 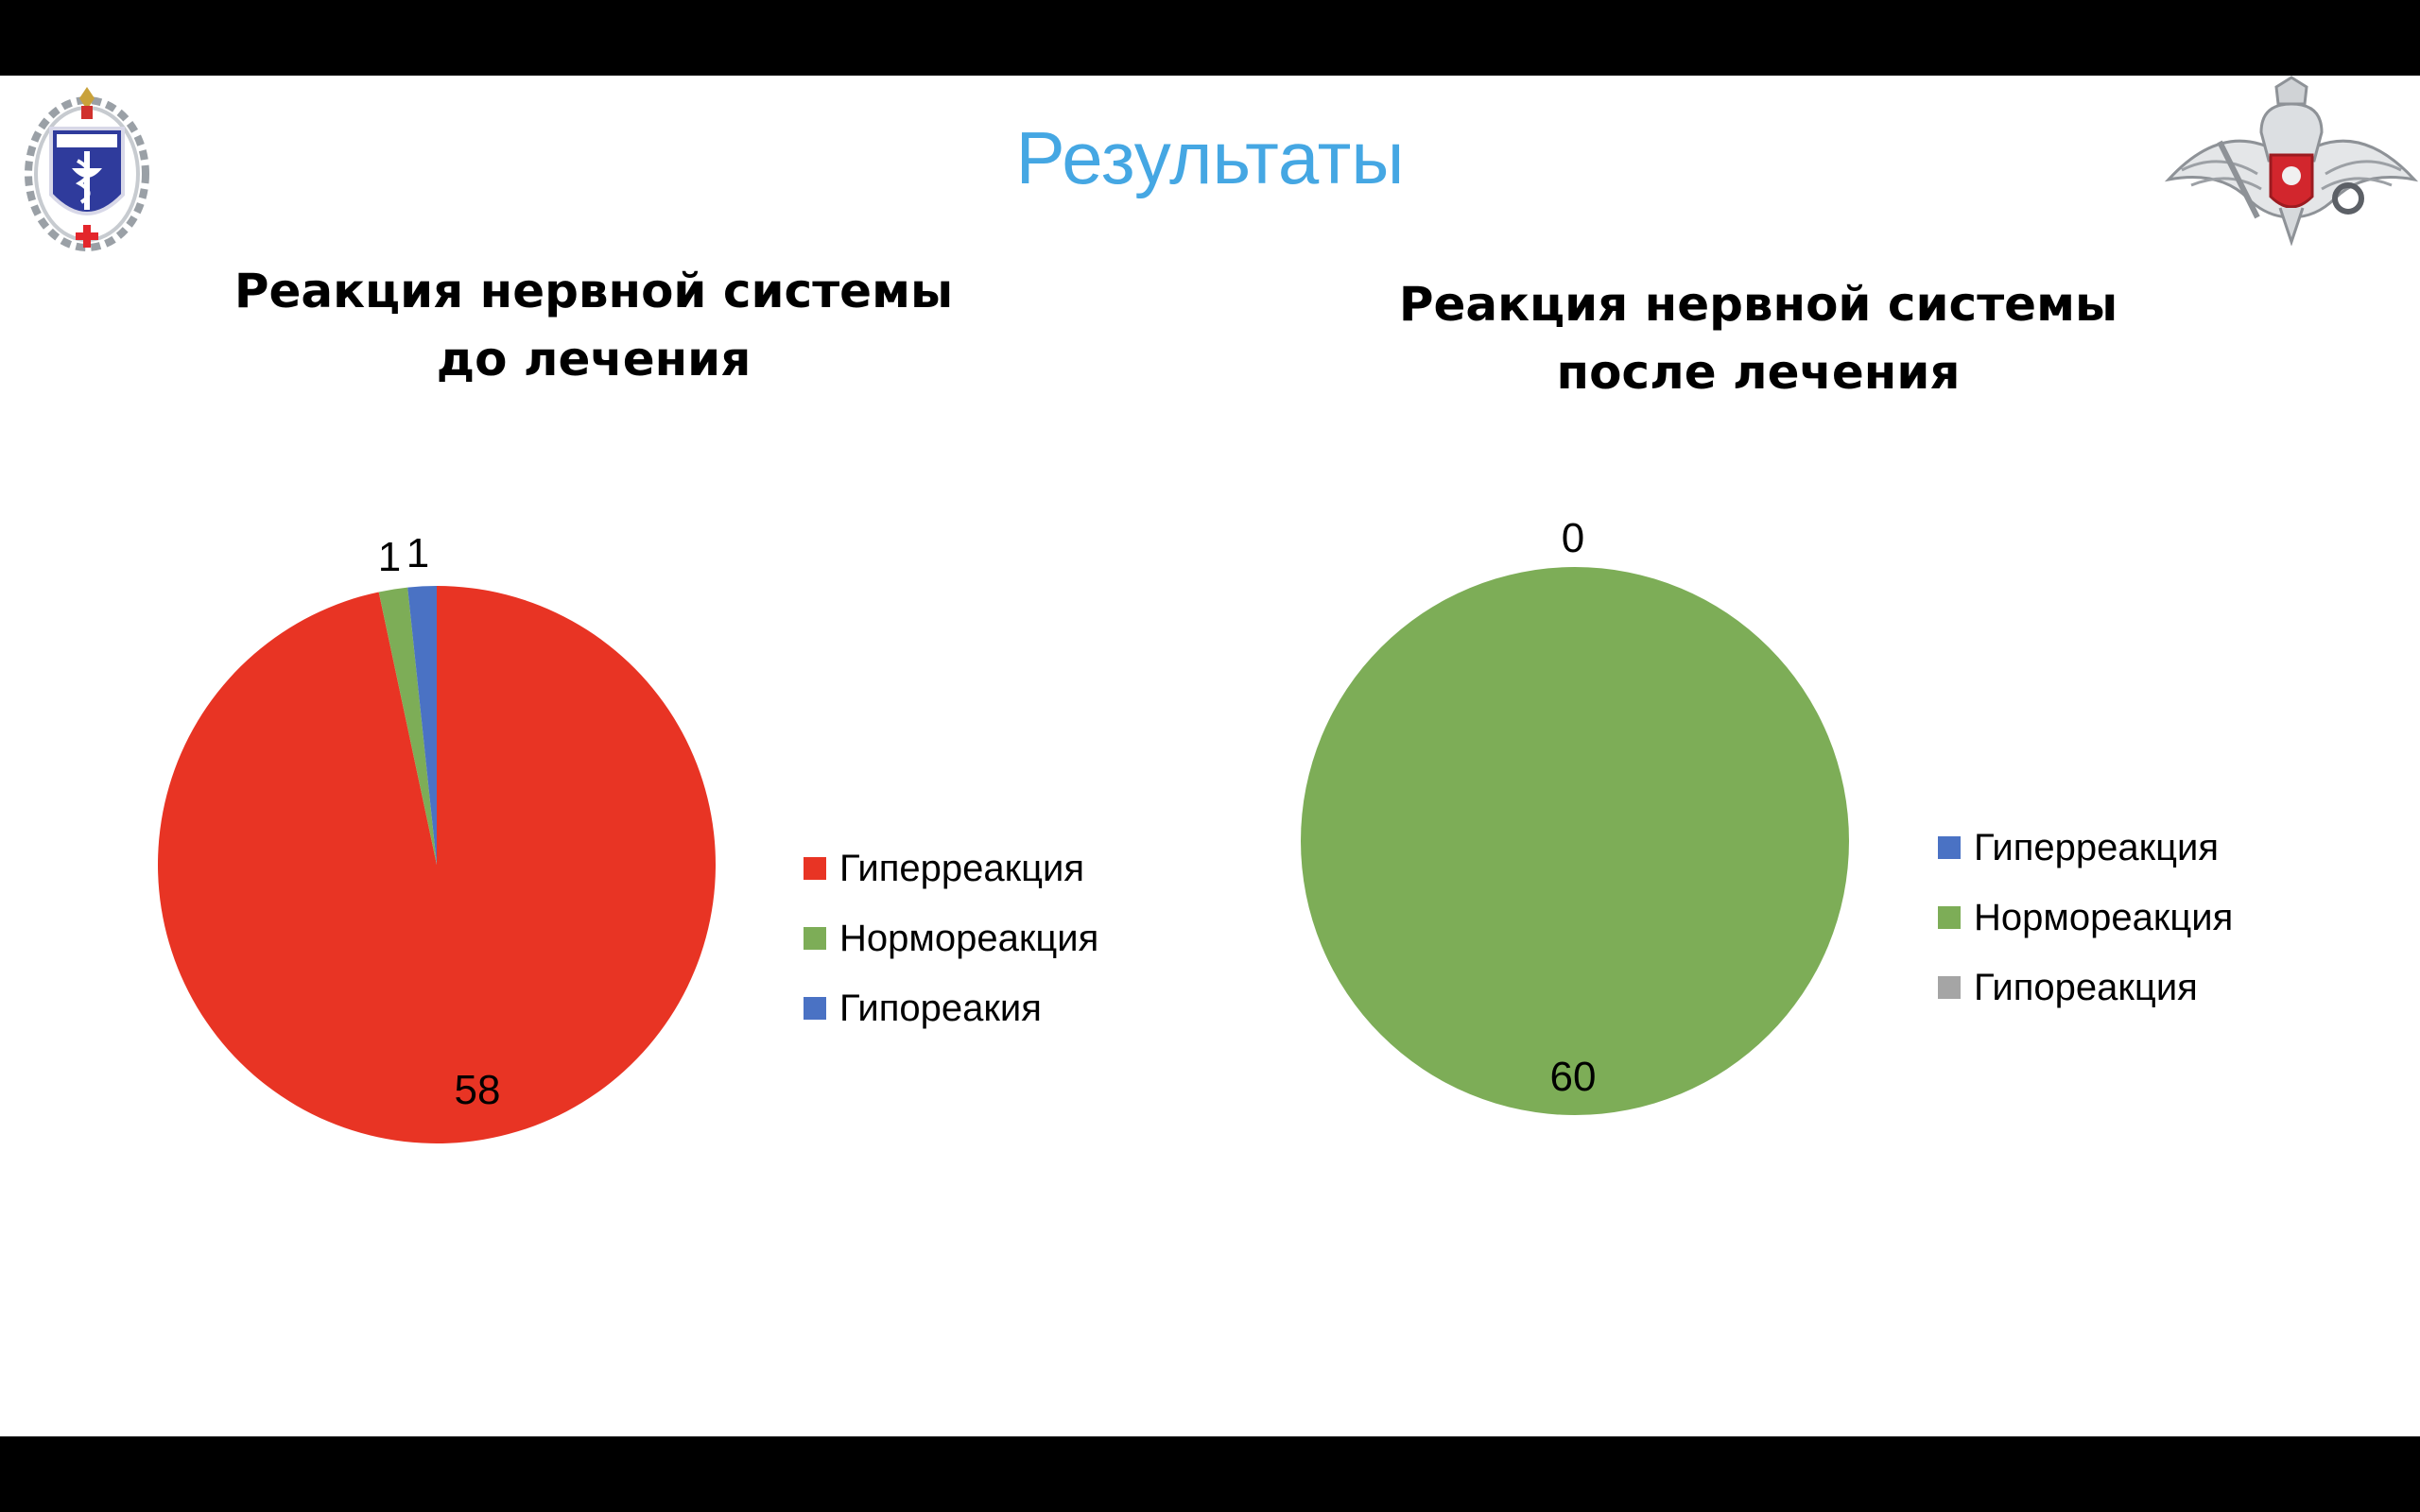 I want to click on ministry-of-defense-eagle-emblem-icon, so click(x=2291, y=161).